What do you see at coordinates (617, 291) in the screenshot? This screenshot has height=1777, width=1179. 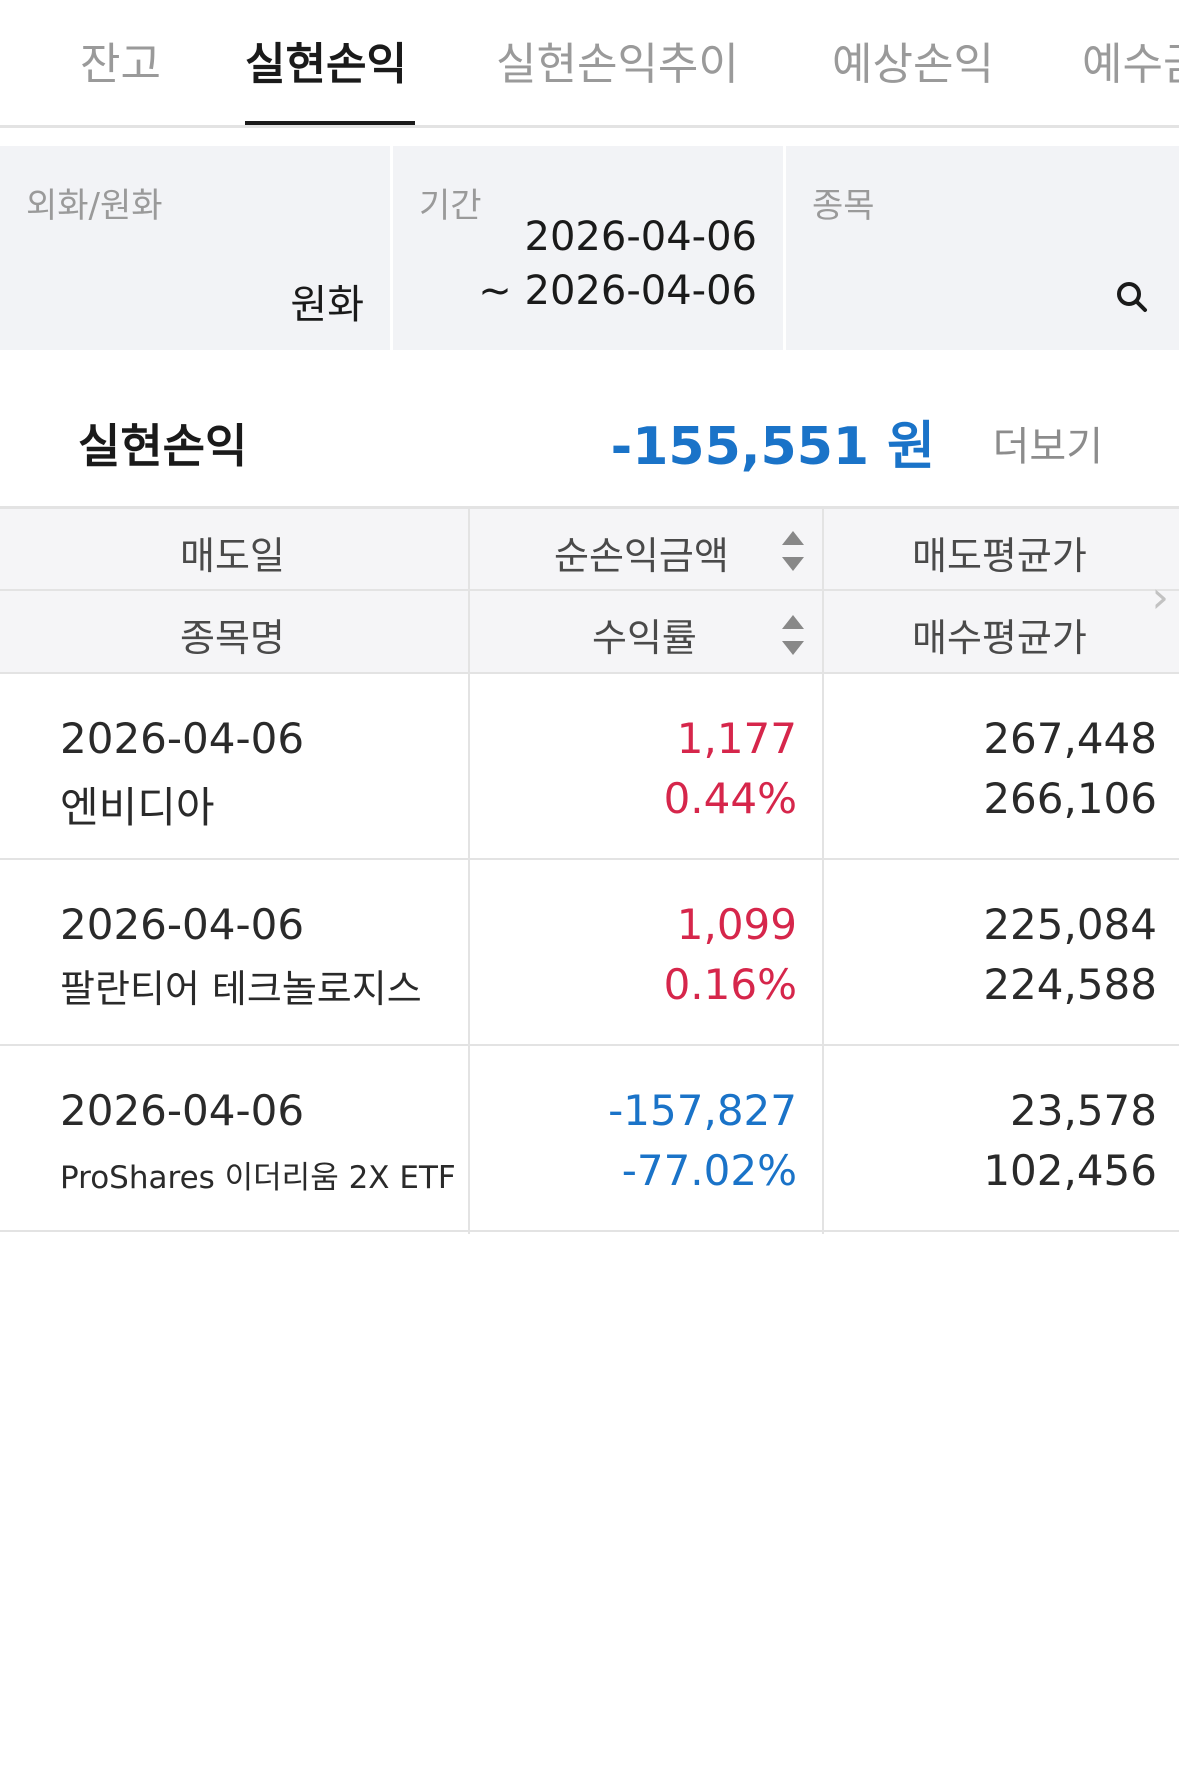 I see `period-to: ~ 2026-04-06` at bounding box center [617, 291].